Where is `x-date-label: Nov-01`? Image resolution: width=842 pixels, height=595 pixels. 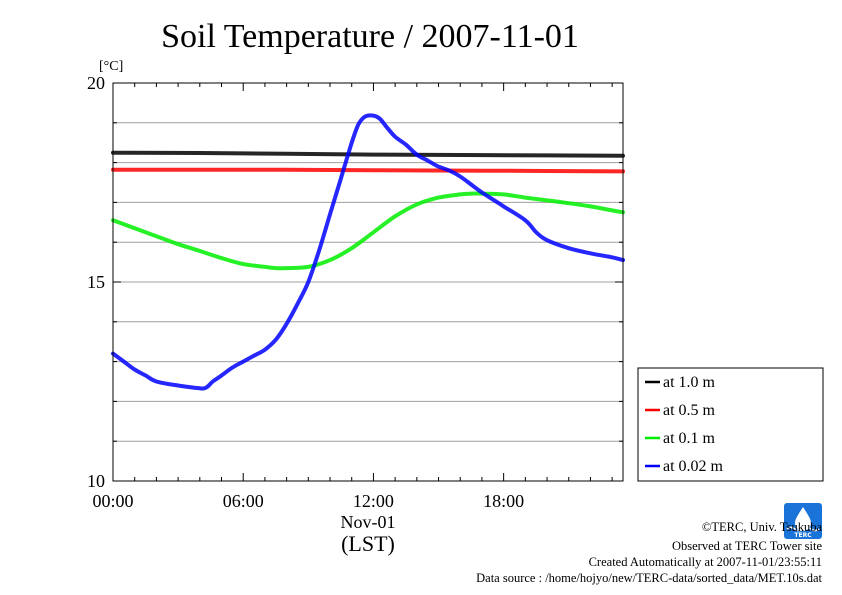 x-date-label: Nov-01 is located at coordinates (368, 522).